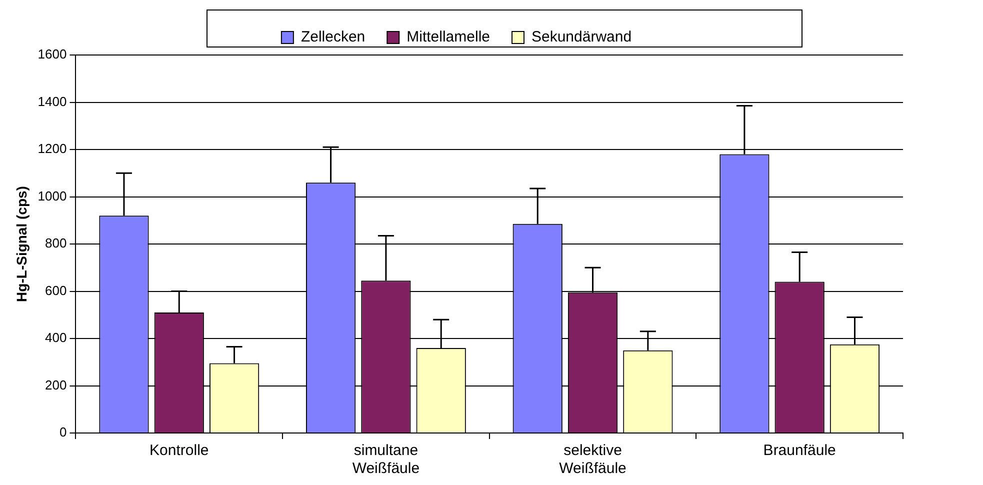 The height and width of the screenshot is (485, 983). What do you see at coordinates (56, 338) in the screenshot?
I see `y-tick-label: 400` at bounding box center [56, 338].